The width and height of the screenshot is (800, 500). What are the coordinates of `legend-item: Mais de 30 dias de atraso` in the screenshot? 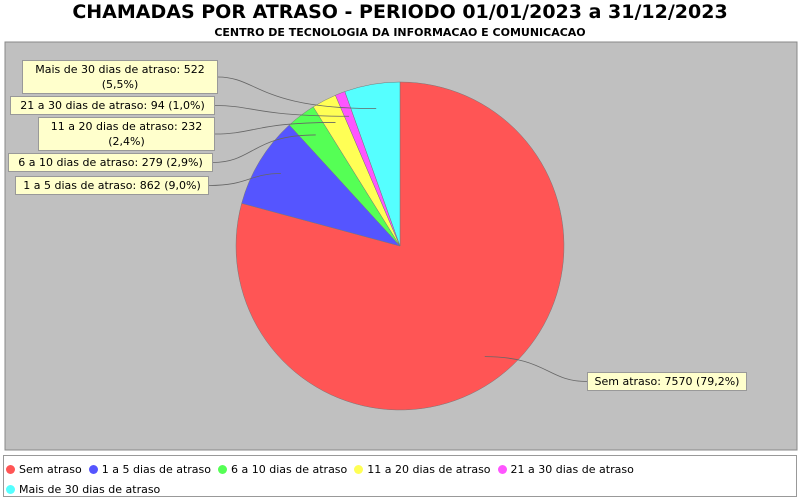 It's located at (83, 489).